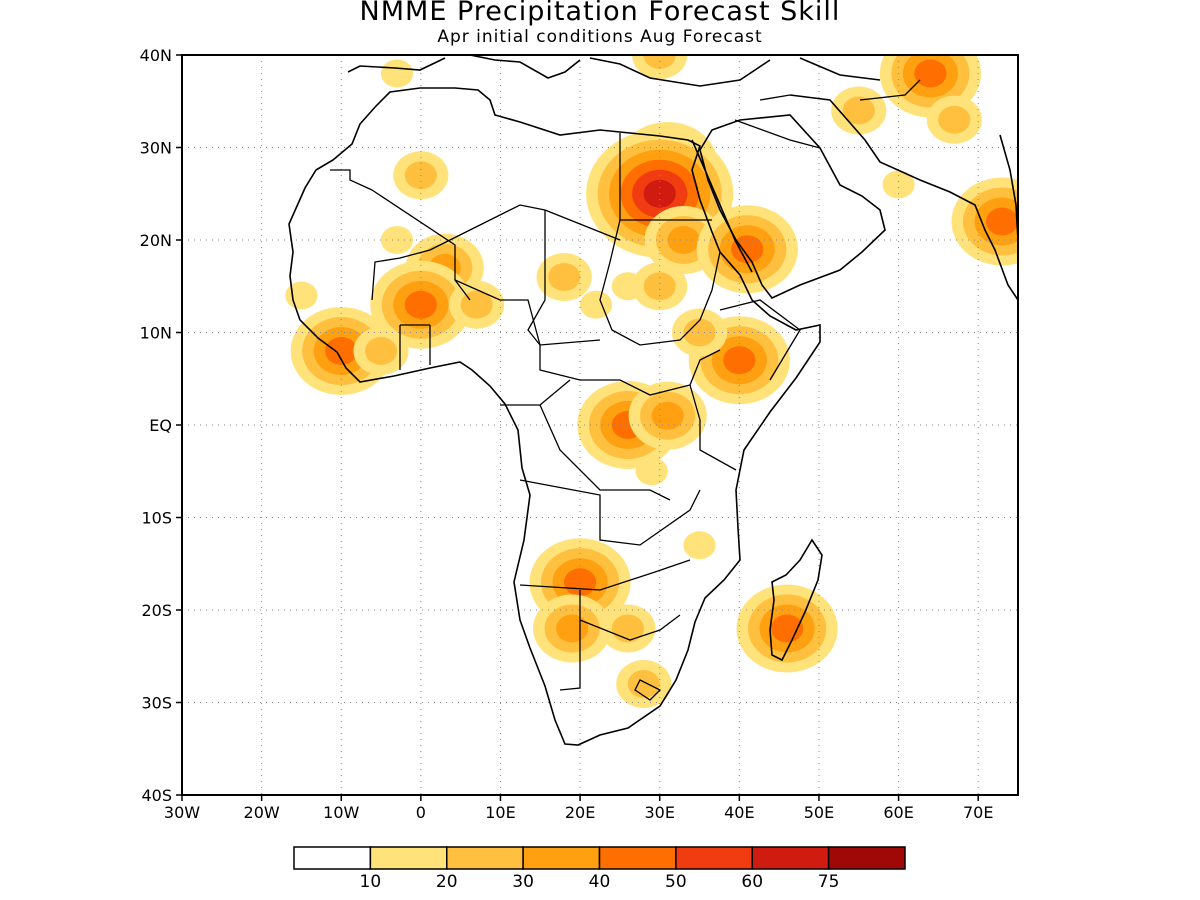  Describe the element at coordinates (676, 882) in the screenshot. I see `colorbar-label: 50` at that location.